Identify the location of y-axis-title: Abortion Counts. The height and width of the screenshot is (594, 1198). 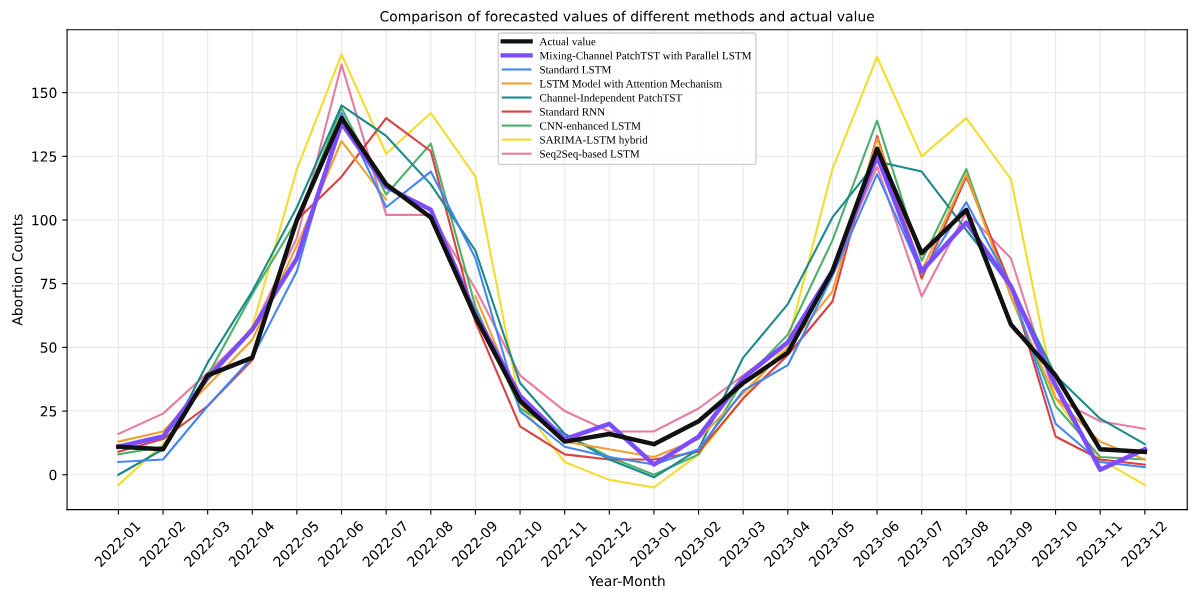
(17, 270).